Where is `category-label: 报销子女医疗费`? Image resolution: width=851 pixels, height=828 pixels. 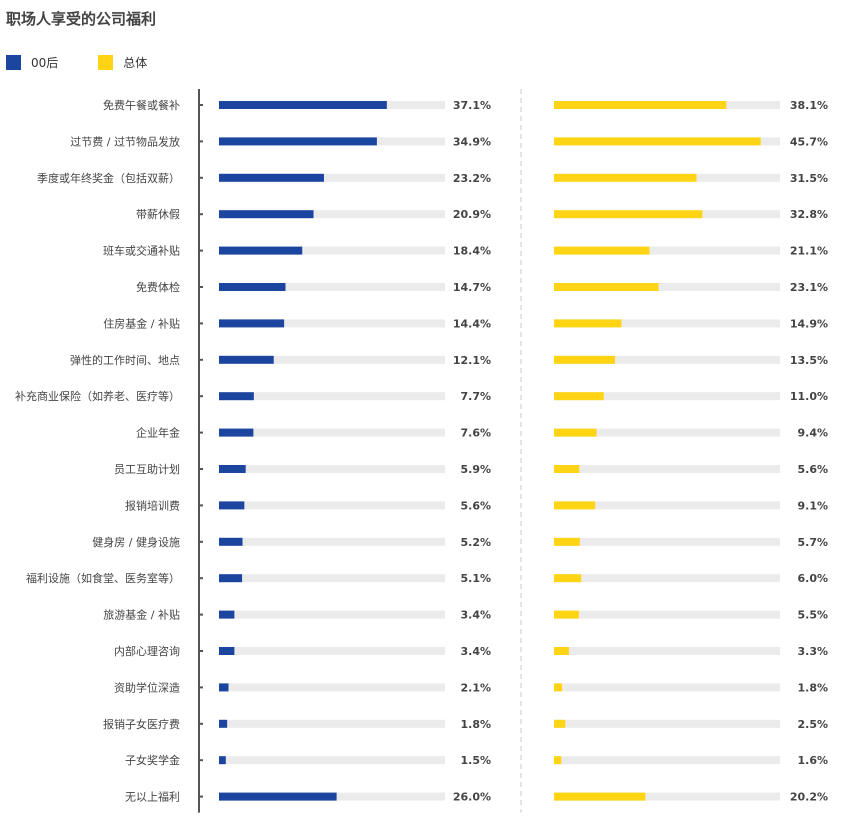 category-label: 报销子女医疗费 is located at coordinates (141, 724).